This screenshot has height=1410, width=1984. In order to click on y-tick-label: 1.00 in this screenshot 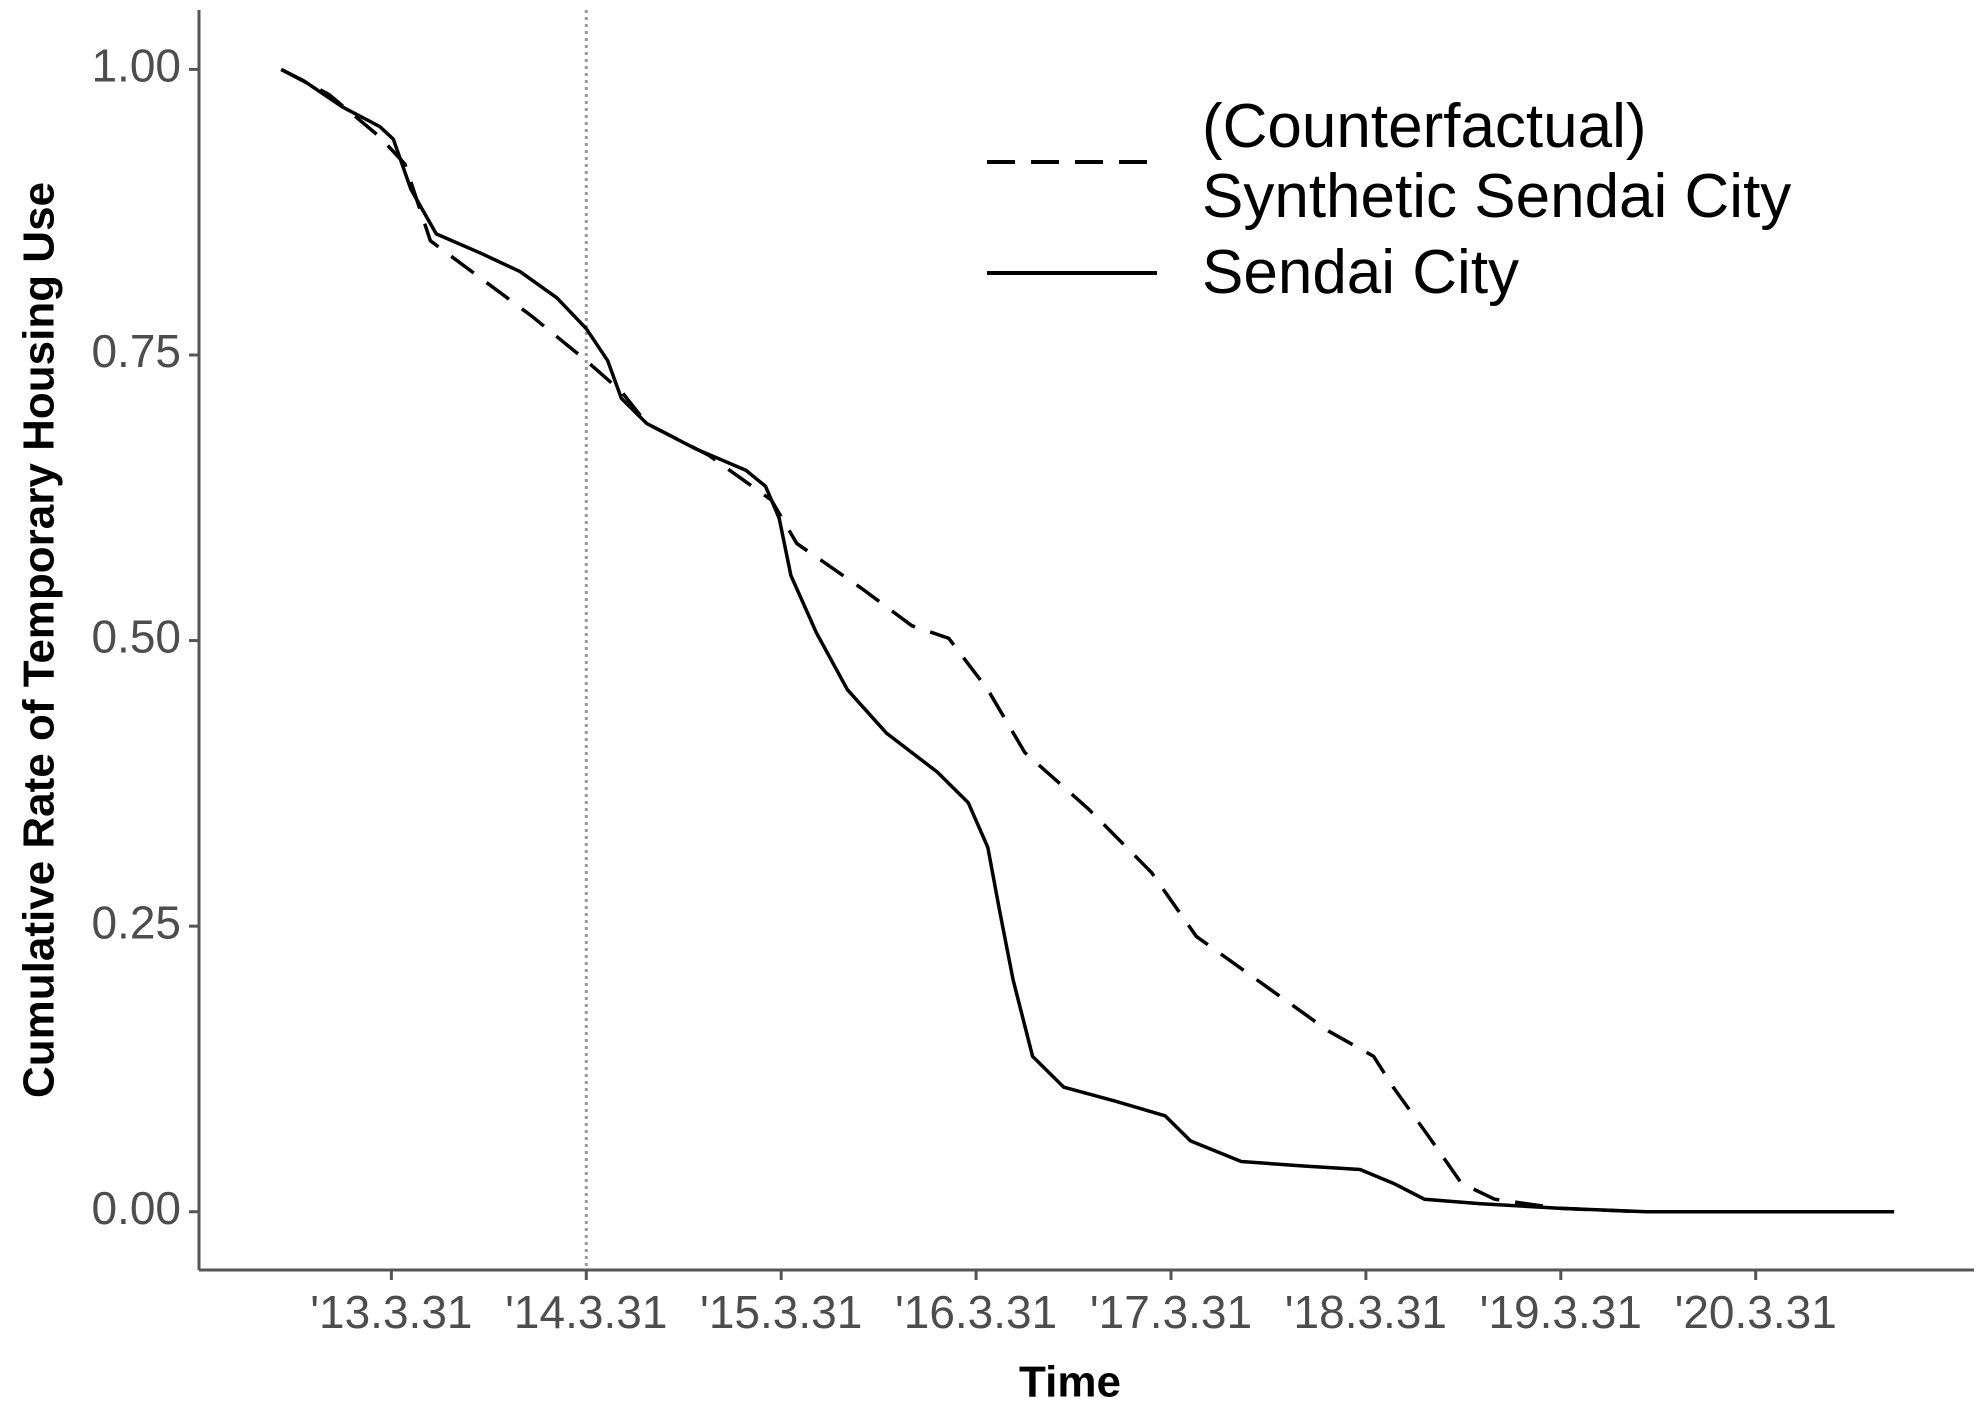, I will do `click(136, 66)`.